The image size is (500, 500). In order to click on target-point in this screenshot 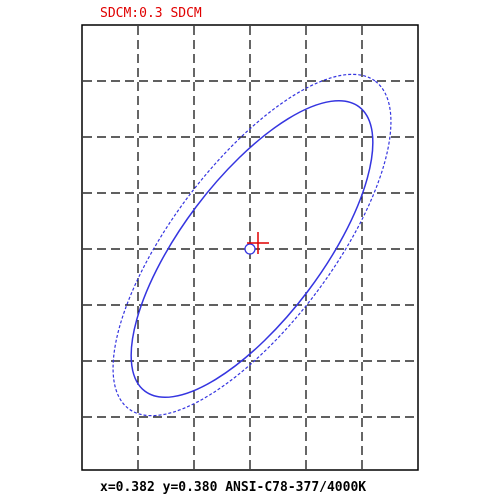, I will do `click(250, 249)`.